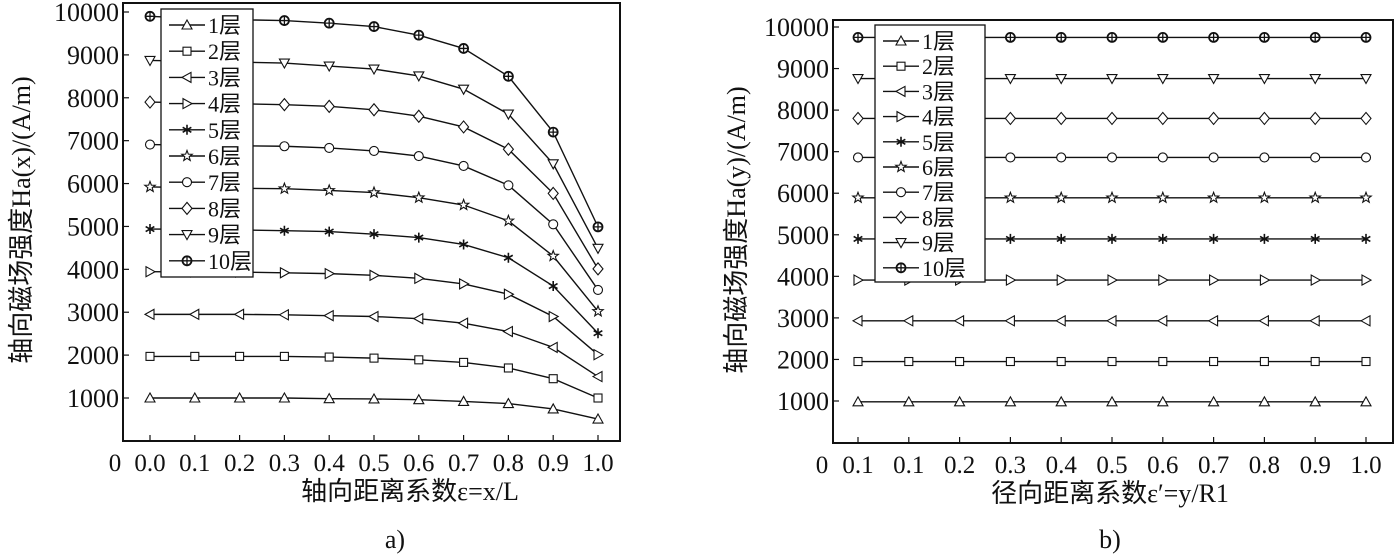  What do you see at coordinates (803, 235) in the screenshot?
I see `y-tick-label: 5000` at bounding box center [803, 235].